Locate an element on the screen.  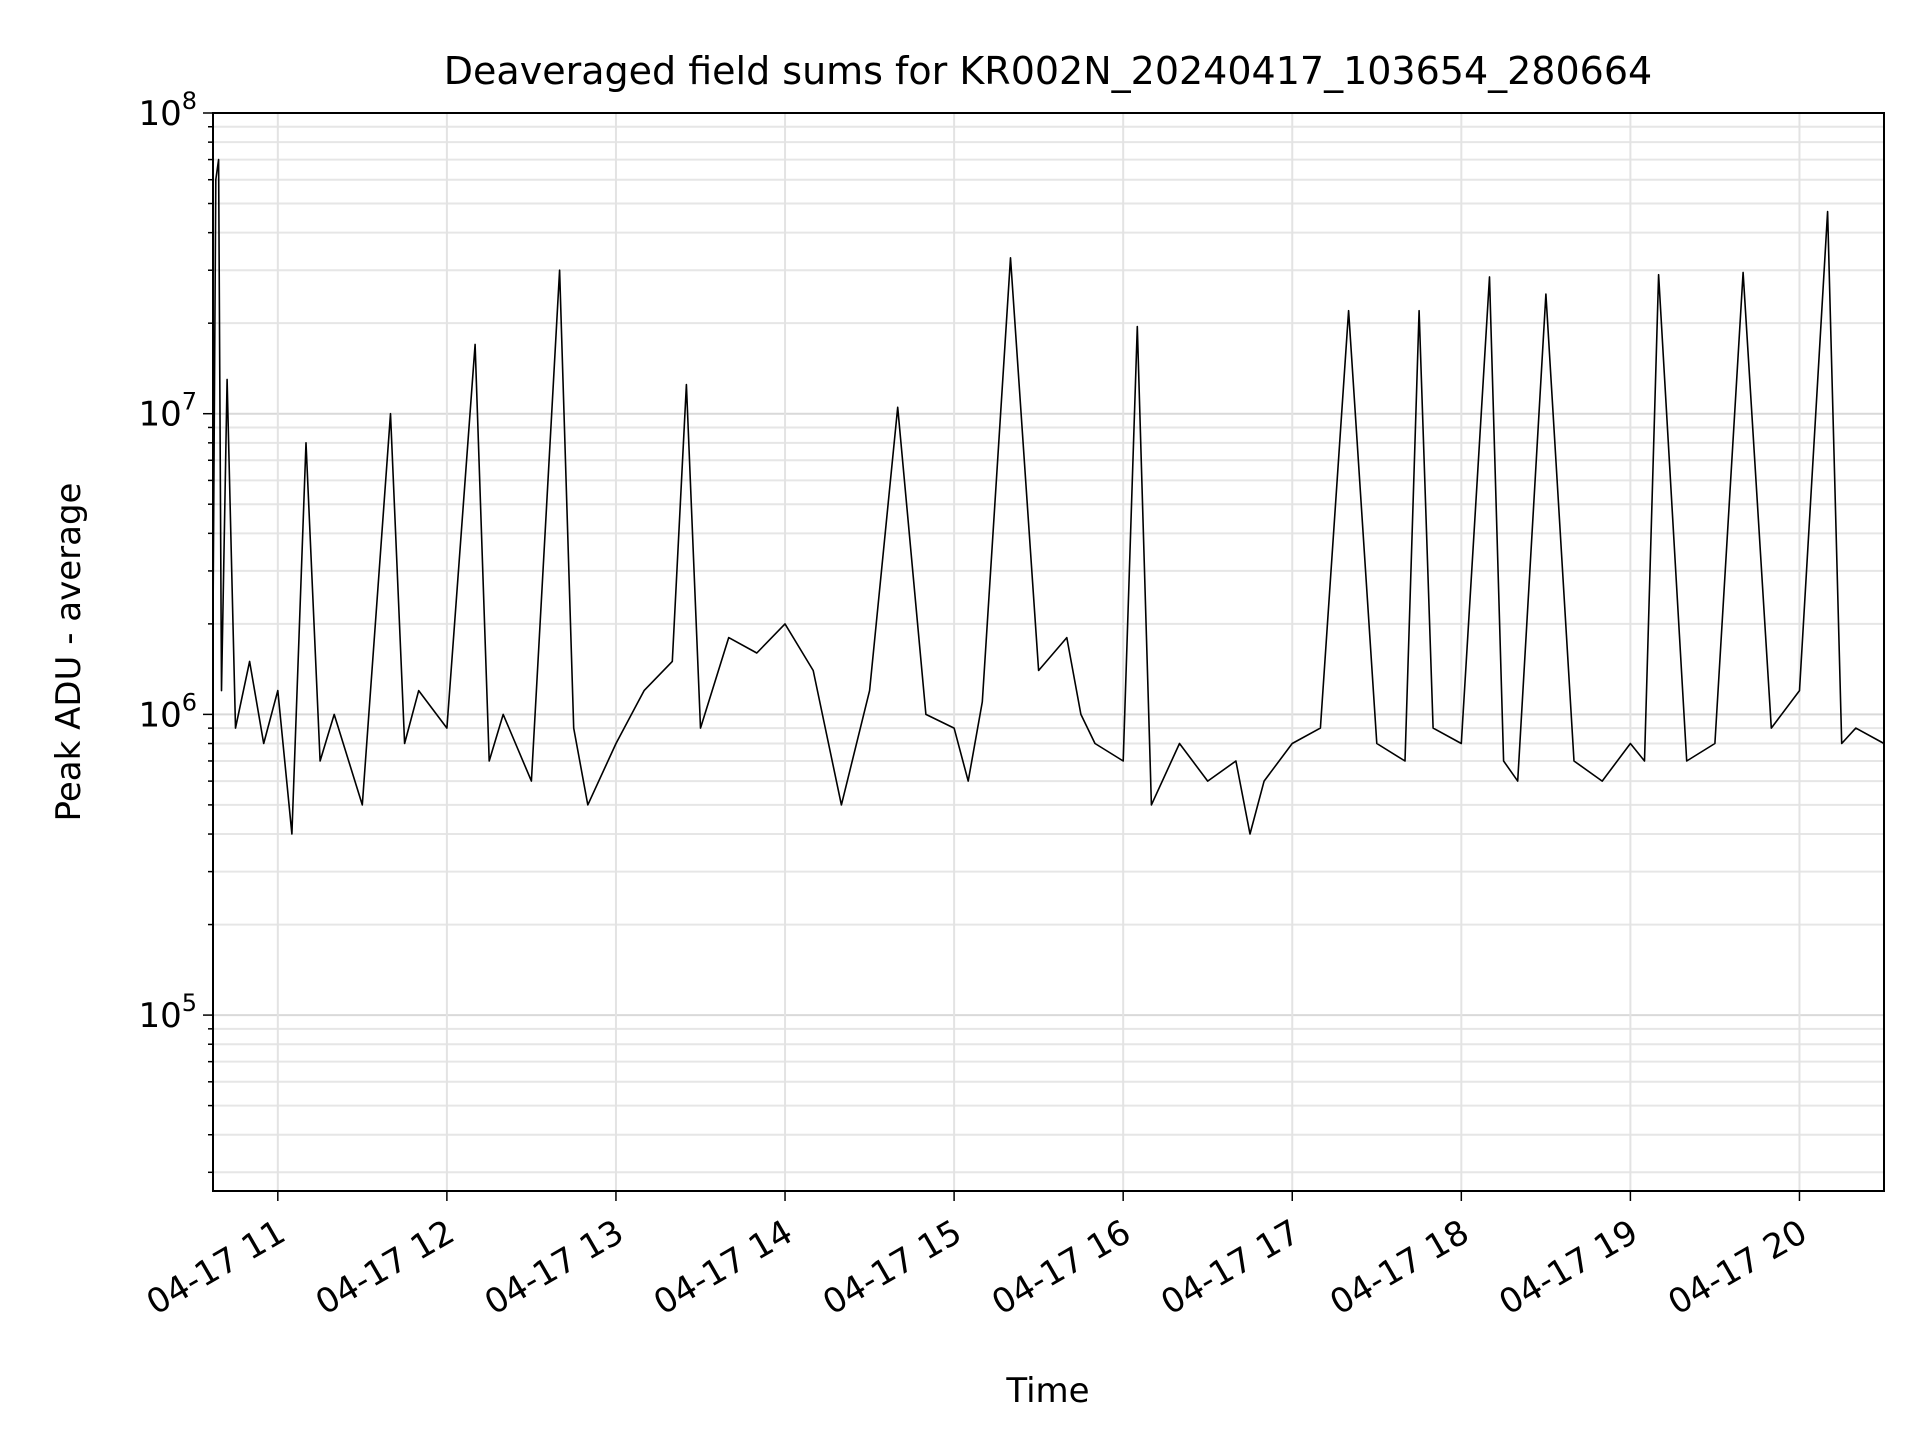
y-tick-label: 10⁶ is located at coordinates (167, 711).